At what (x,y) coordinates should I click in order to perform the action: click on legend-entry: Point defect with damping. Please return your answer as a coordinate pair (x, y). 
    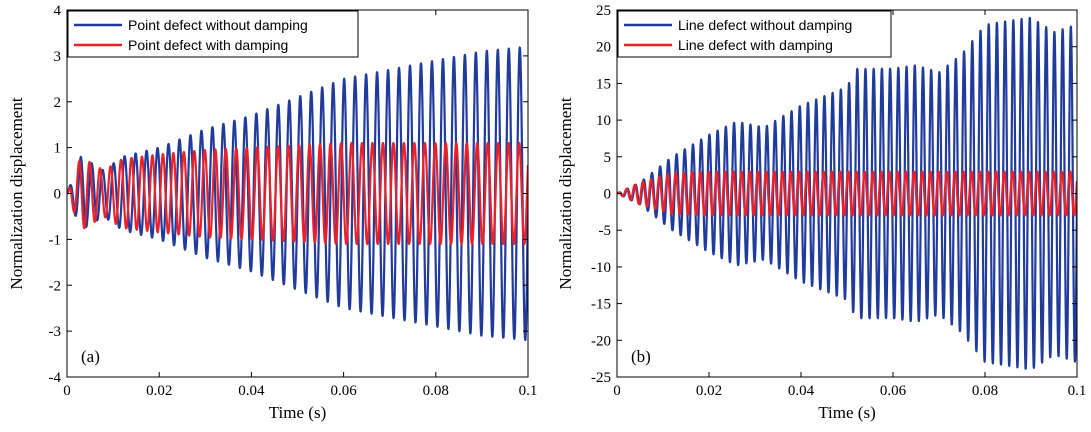
    Looking at the image, I should click on (208, 45).